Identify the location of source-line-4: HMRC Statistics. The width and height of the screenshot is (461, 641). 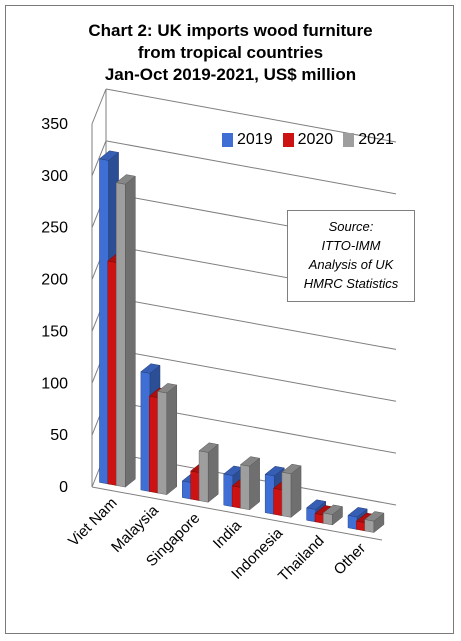
(351, 283).